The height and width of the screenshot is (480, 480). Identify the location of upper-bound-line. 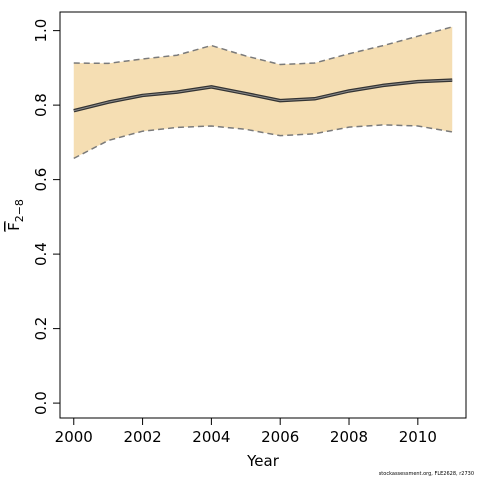
(263, 46).